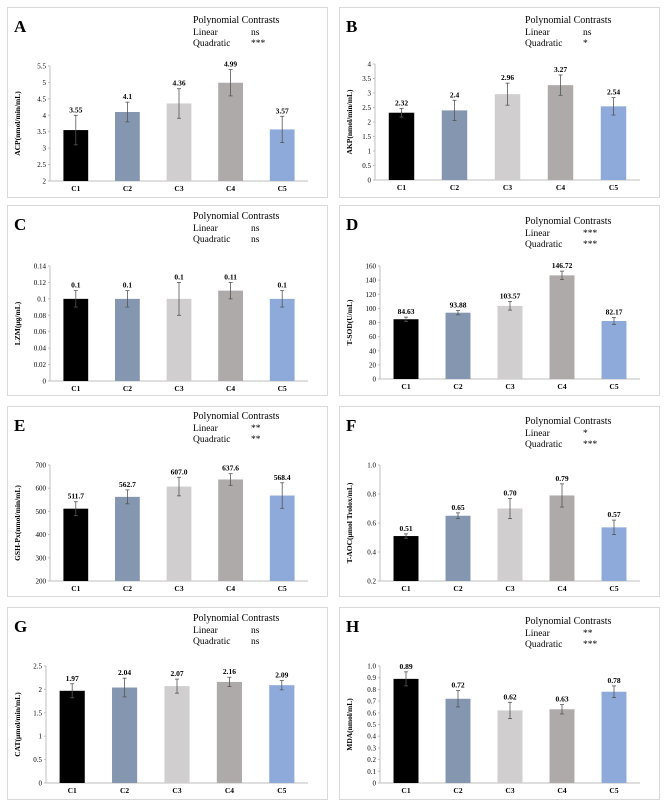 This screenshot has width=670, height=807. What do you see at coordinates (371, 737) in the screenshot?
I see `y-tick-label: 0.4` at bounding box center [371, 737].